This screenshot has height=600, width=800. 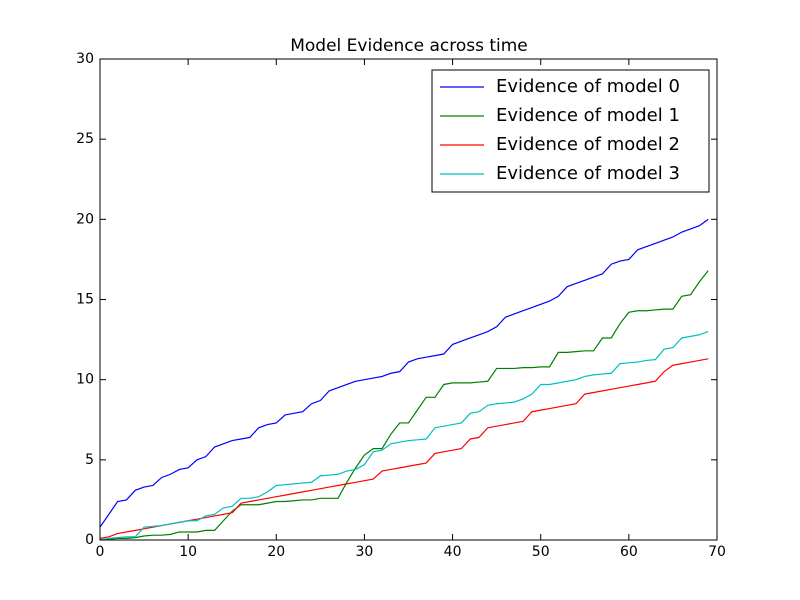 I want to click on x-tick-label: 0, so click(x=100, y=552).